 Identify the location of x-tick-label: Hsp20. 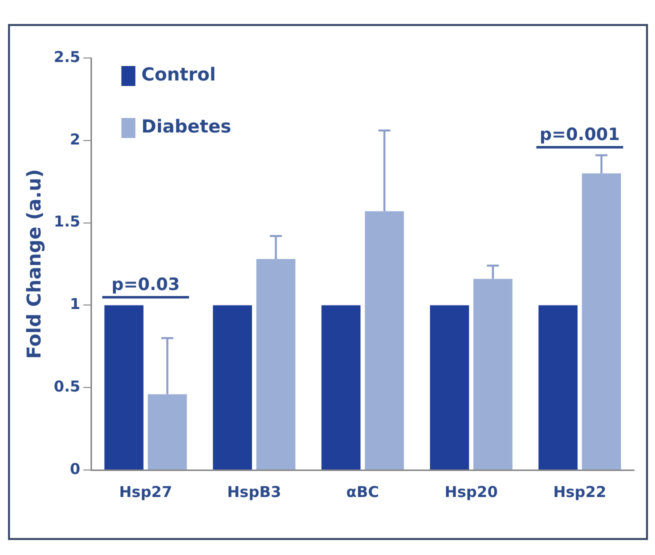
(471, 491).